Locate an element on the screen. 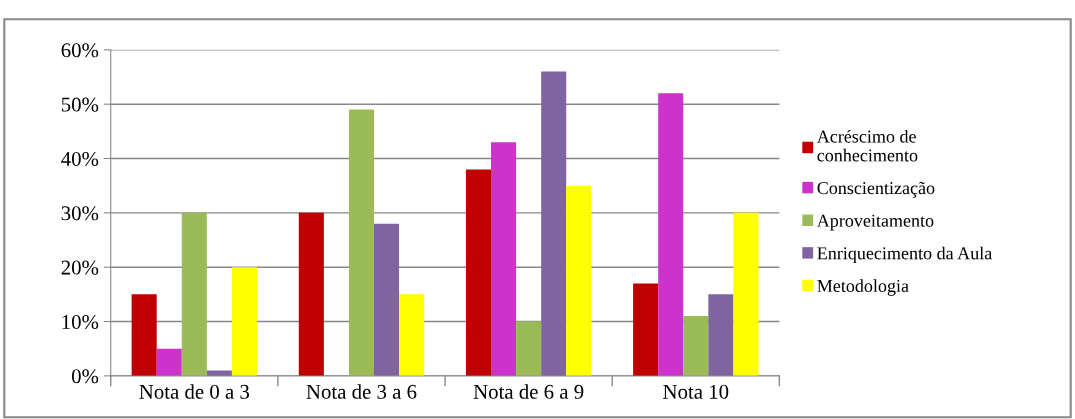 This screenshot has height=419, width=1075. y-tick-label: 10% is located at coordinates (80, 322).